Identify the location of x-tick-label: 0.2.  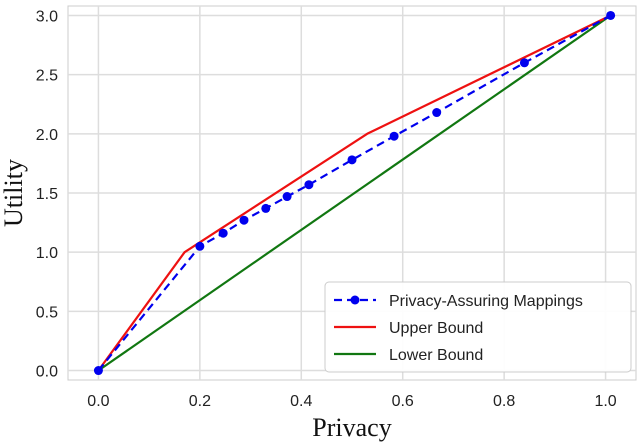
(200, 401).